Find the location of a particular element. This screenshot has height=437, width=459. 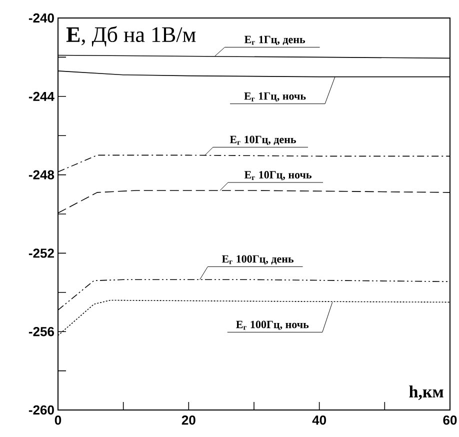

y-tick-label: -252 is located at coordinates (41, 253).